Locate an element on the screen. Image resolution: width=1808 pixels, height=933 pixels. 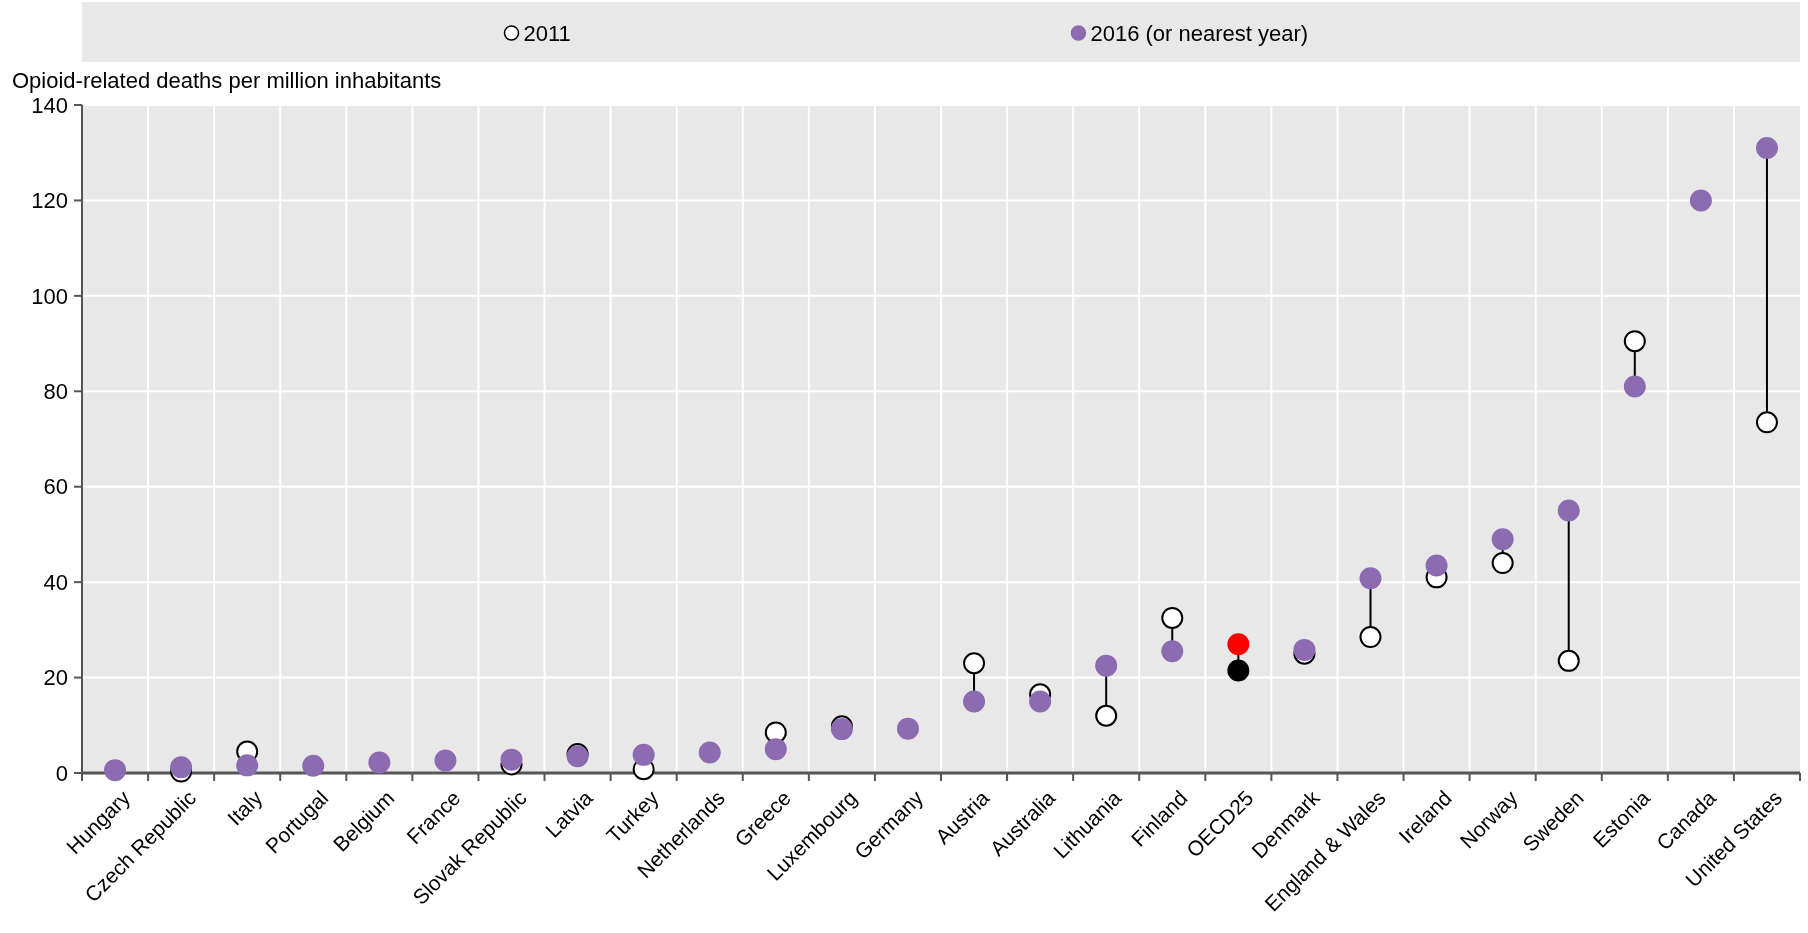
y-tick-label: 40 is located at coordinates (55, 582).